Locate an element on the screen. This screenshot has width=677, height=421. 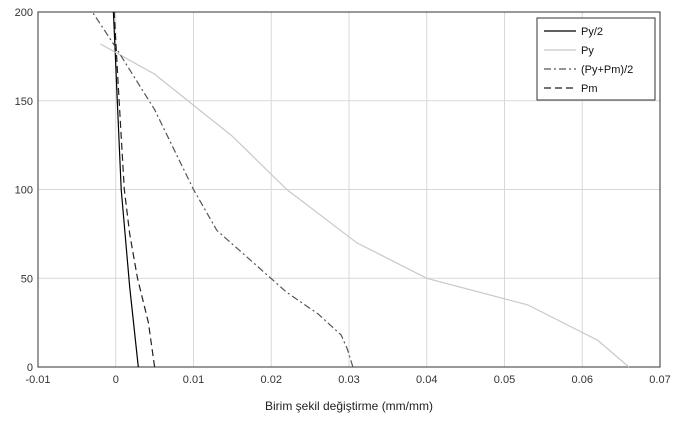
legend-box is located at coordinates (596, 59).